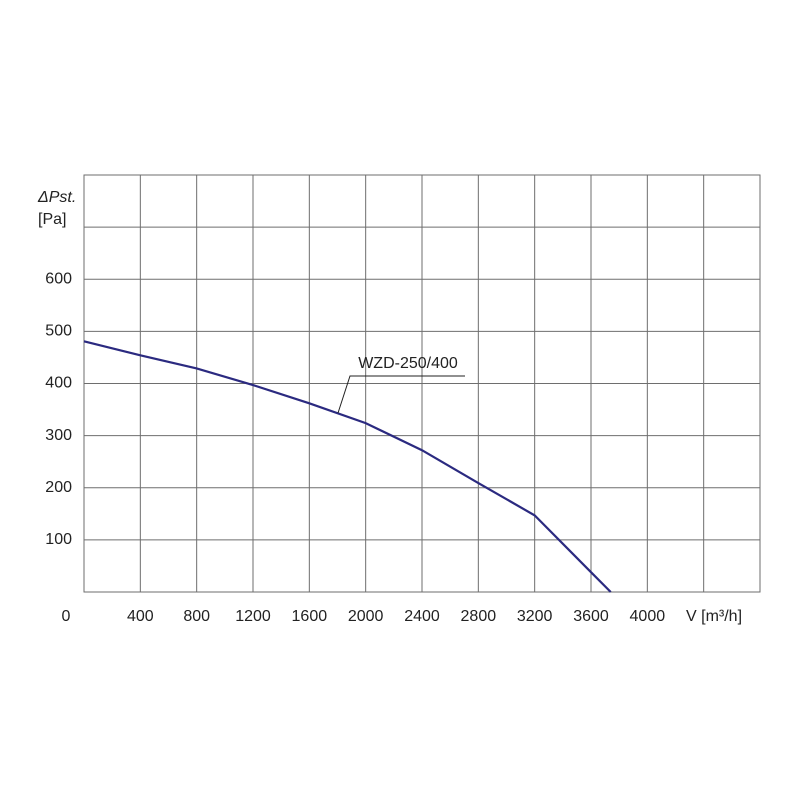 The width and height of the screenshot is (800, 800). Describe the element at coordinates (479, 616) in the screenshot. I see `x-tick-label: 2800` at that location.